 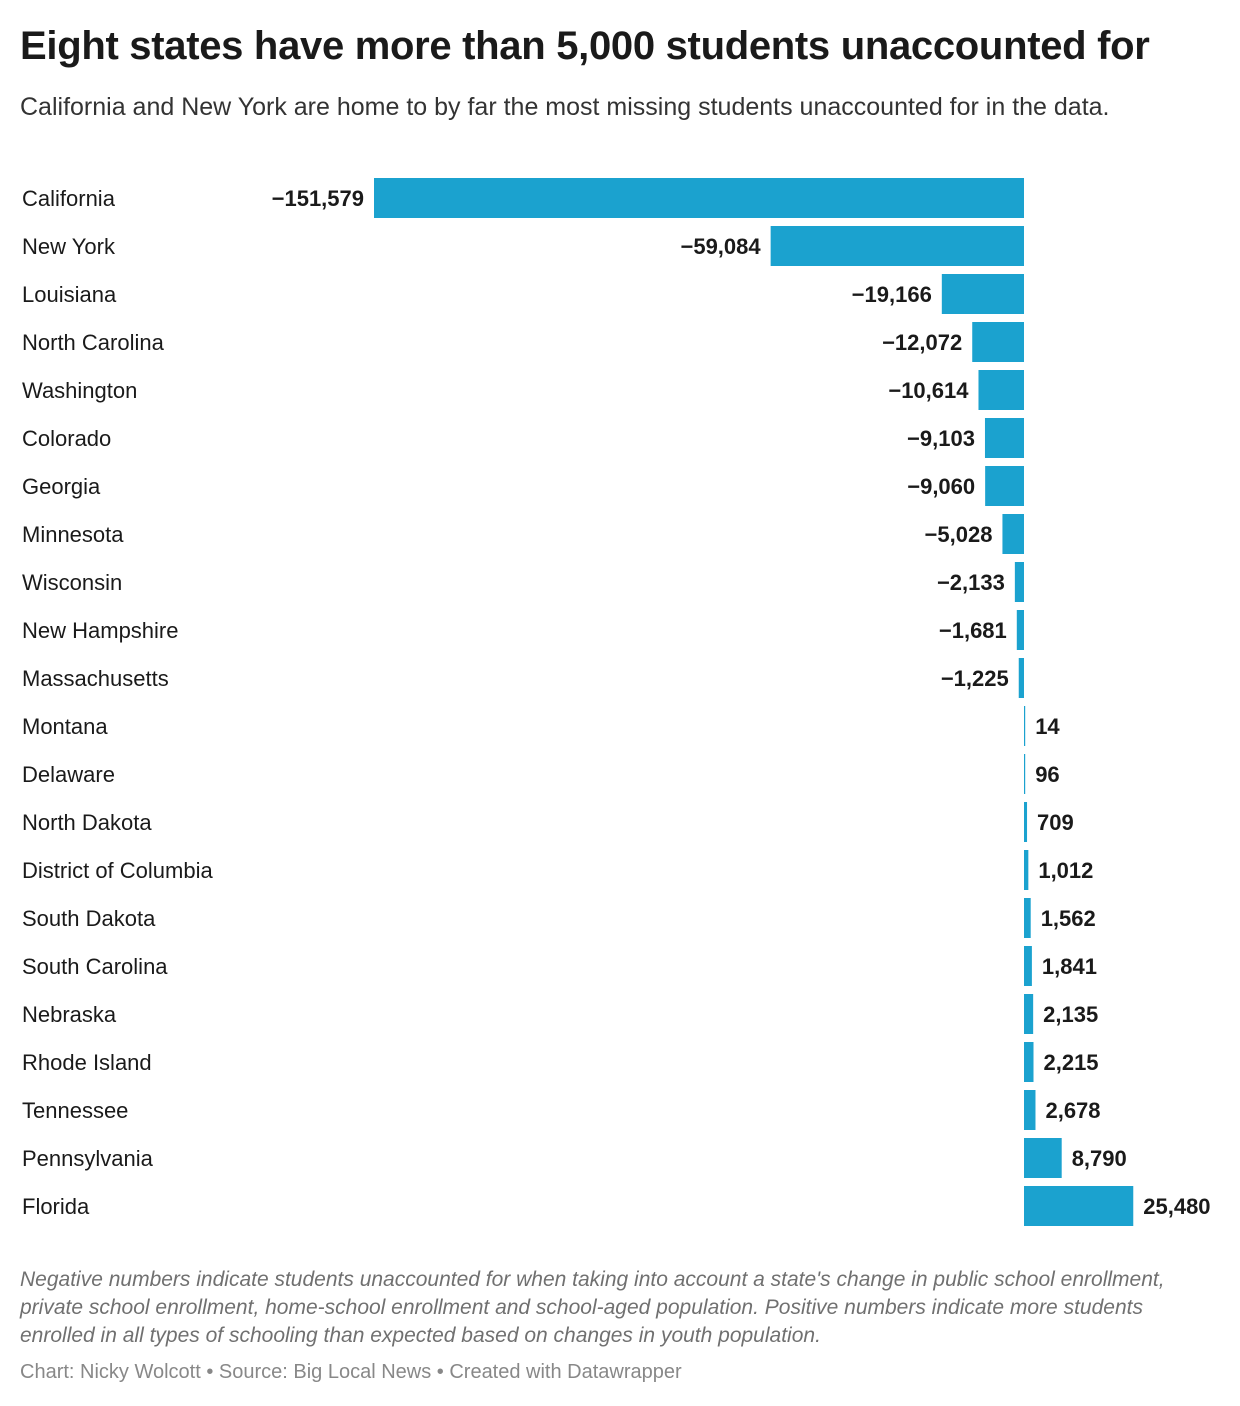 I want to click on value-label-georgia: −9,060, so click(x=941, y=486).